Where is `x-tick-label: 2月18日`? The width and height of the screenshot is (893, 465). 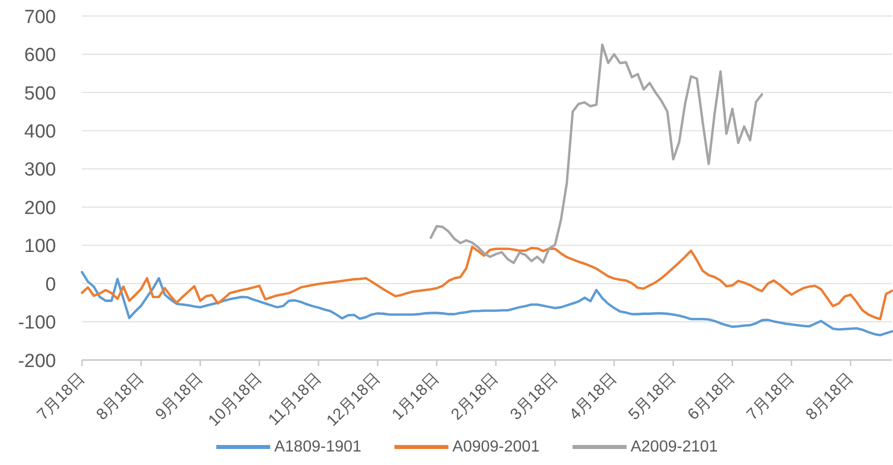 x-tick-label: 2月18日 is located at coordinates (475, 397).